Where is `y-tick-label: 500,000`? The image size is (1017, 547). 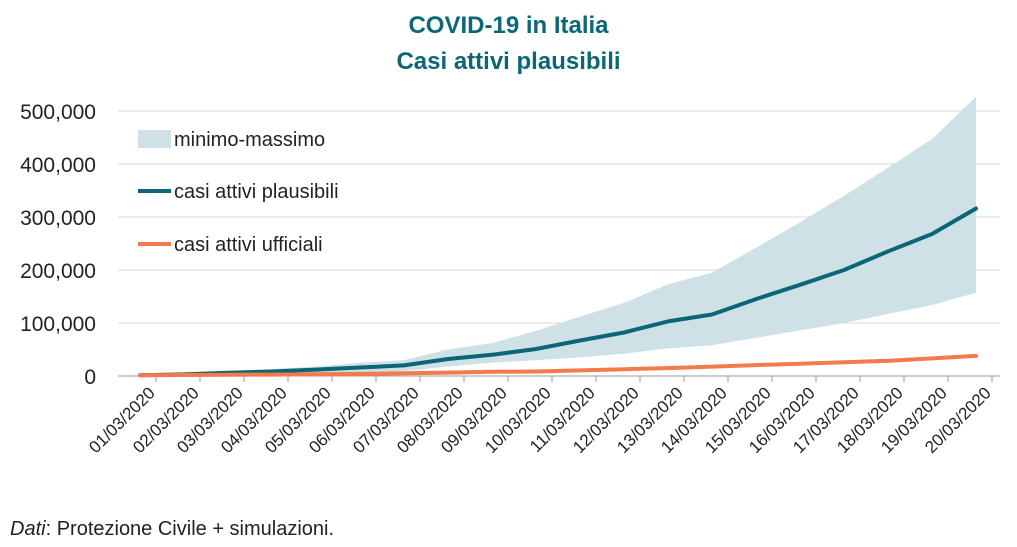 y-tick-label: 500,000 is located at coordinates (58, 112).